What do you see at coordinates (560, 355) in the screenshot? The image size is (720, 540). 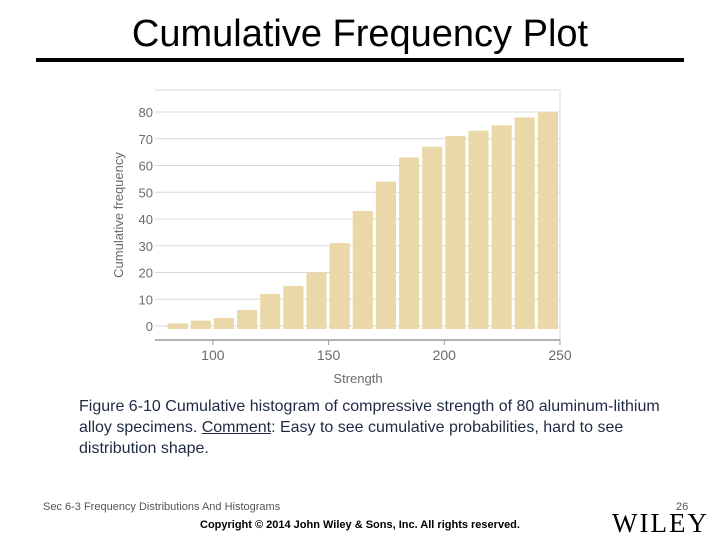 I see `x-tick-label: 250` at bounding box center [560, 355].